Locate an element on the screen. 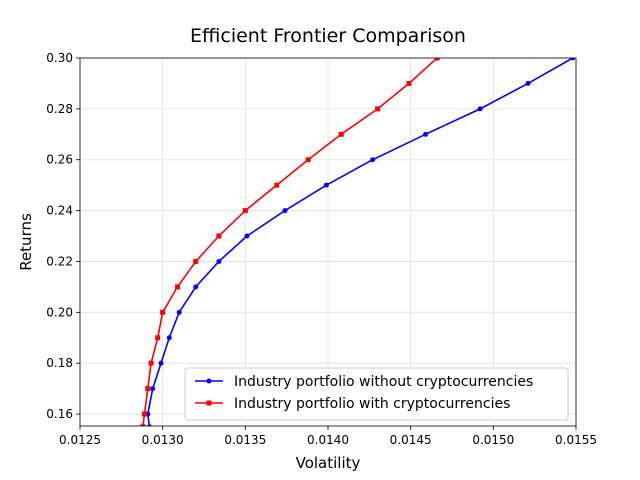 Image resolution: width=640 pixels, height=480 pixels. y-tick-label: 0.18 is located at coordinates (59, 363).